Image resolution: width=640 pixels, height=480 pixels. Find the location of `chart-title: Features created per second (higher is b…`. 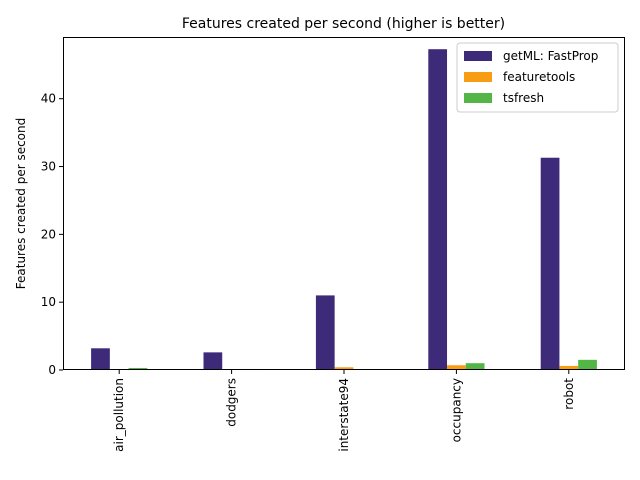

chart-title: Features created per second (higher is b… is located at coordinates (343, 24).